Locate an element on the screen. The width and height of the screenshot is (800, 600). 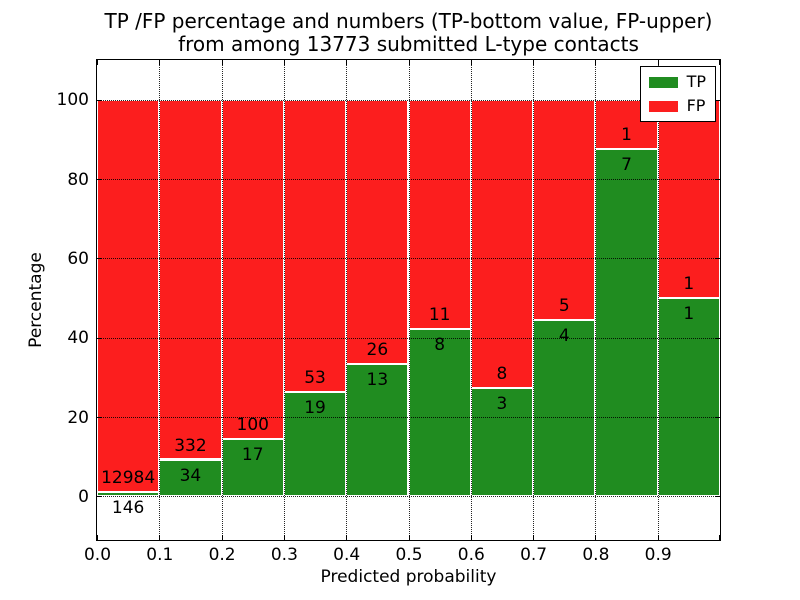
fp-count-label: 100 is located at coordinates (252, 424).